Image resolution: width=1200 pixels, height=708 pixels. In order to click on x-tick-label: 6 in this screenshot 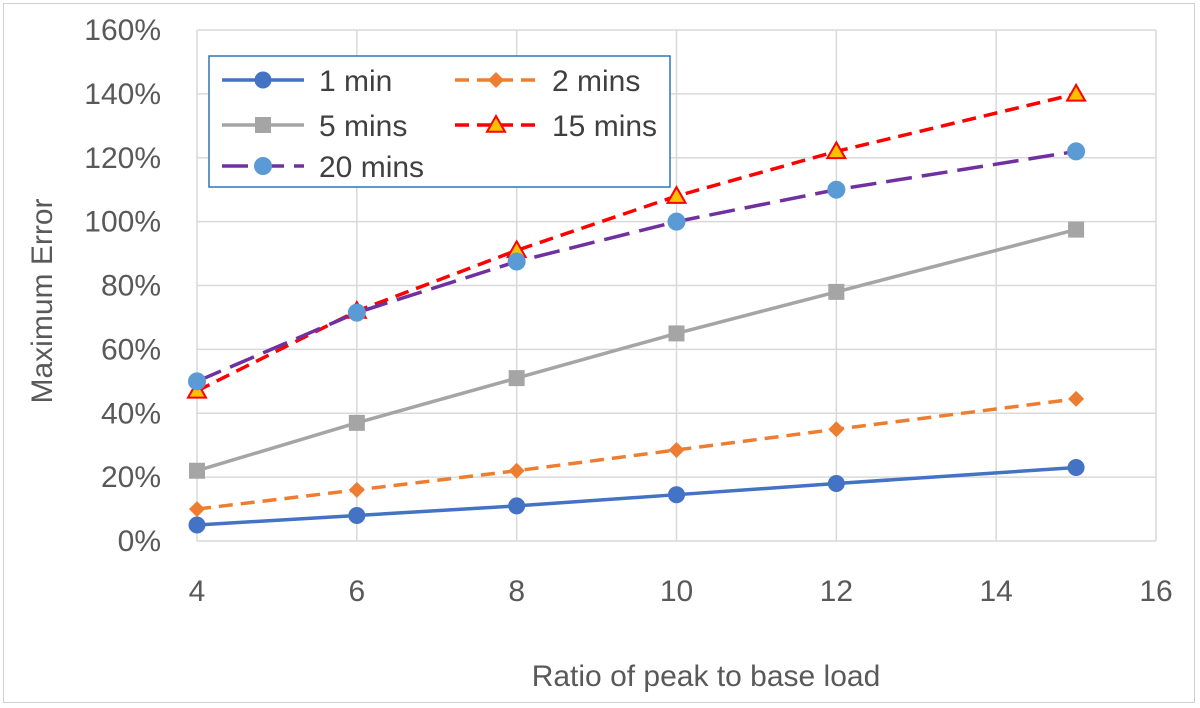, I will do `click(356, 591)`.